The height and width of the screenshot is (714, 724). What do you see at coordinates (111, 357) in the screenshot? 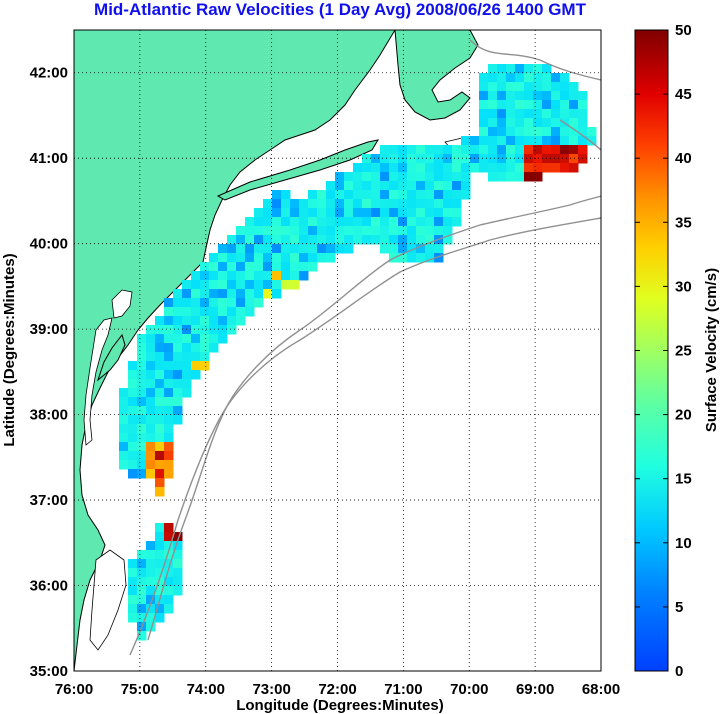
I see `land-delmarva` at bounding box center [111, 357].